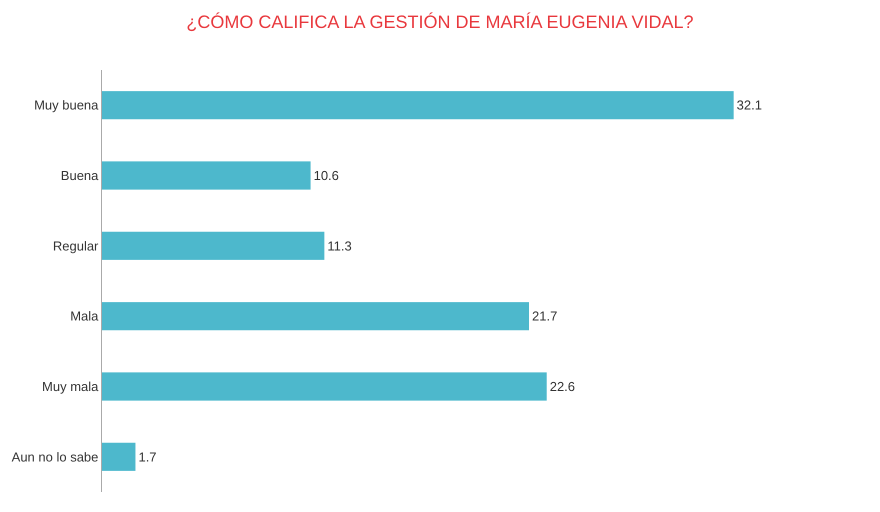 The image size is (880, 512). I want to click on data-label: 32.1, so click(749, 105).